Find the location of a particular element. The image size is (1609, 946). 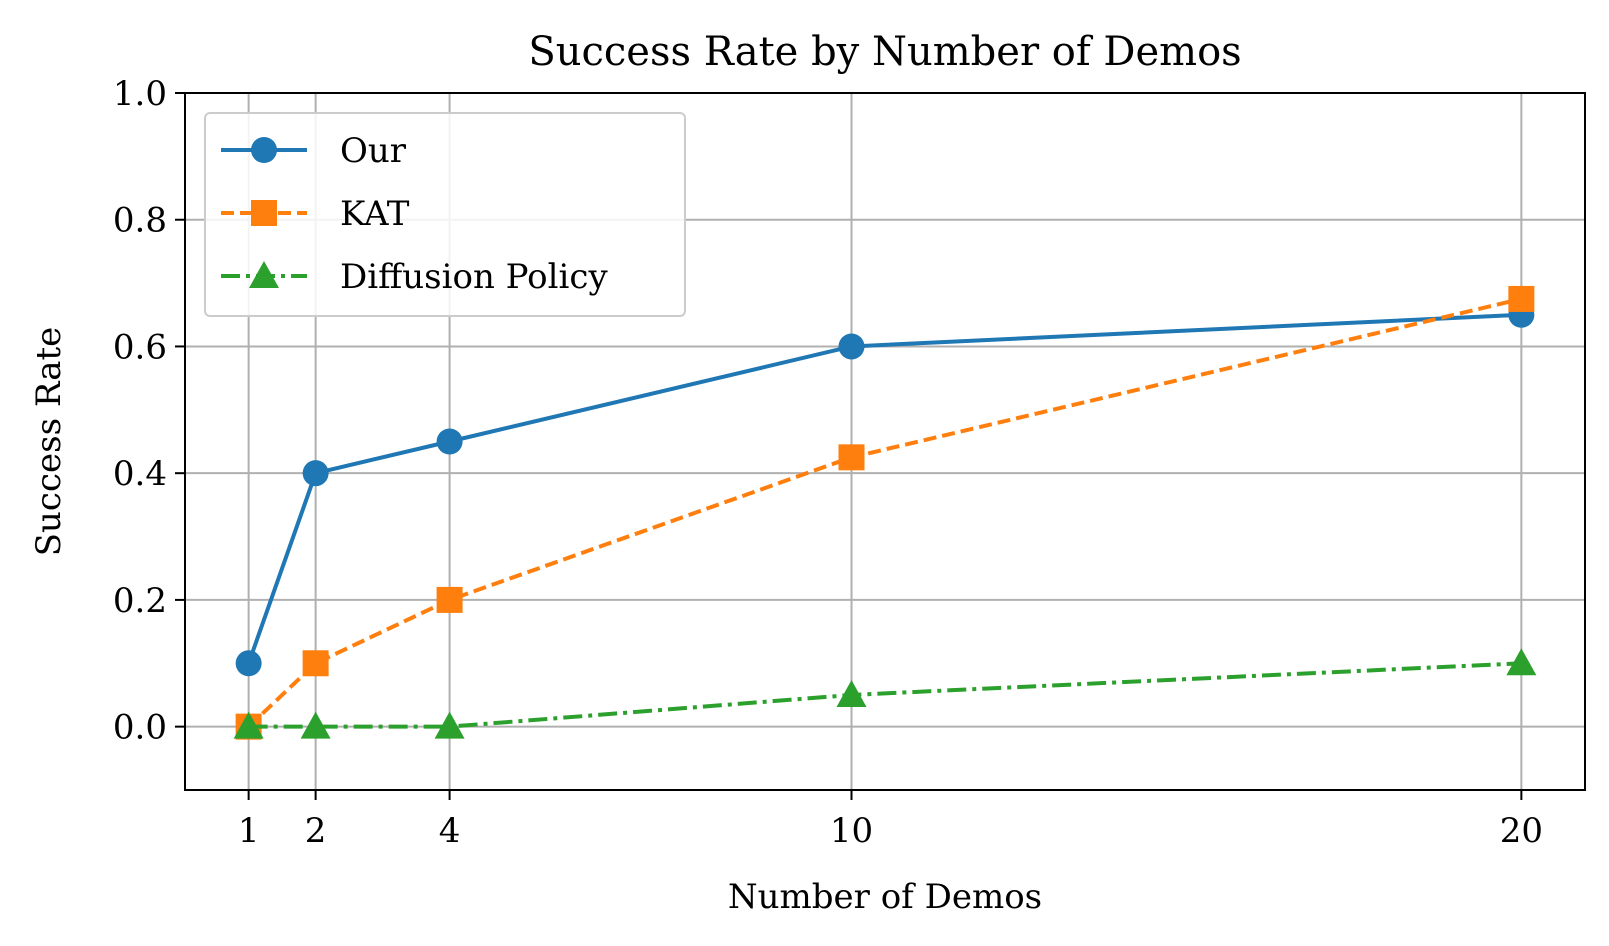

x-tick-label: 20 is located at coordinates (1521, 831).